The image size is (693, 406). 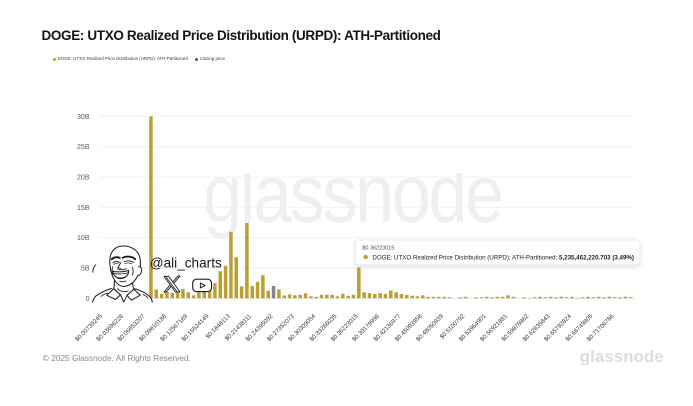 What do you see at coordinates (83, 178) in the screenshot?
I see `svg-text: 20B` at bounding box center [83, 178].